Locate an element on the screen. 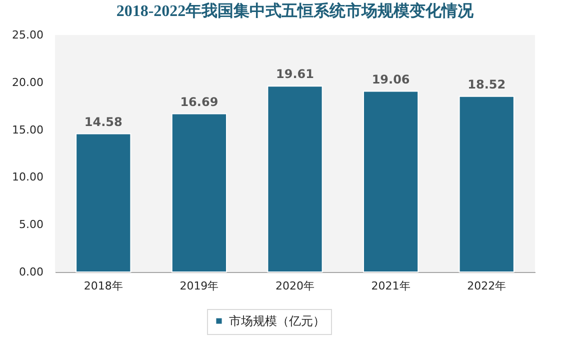 This screenshot has height=338, width=562. x-tick-label: 2022年 is located at coordinates (486, 286).